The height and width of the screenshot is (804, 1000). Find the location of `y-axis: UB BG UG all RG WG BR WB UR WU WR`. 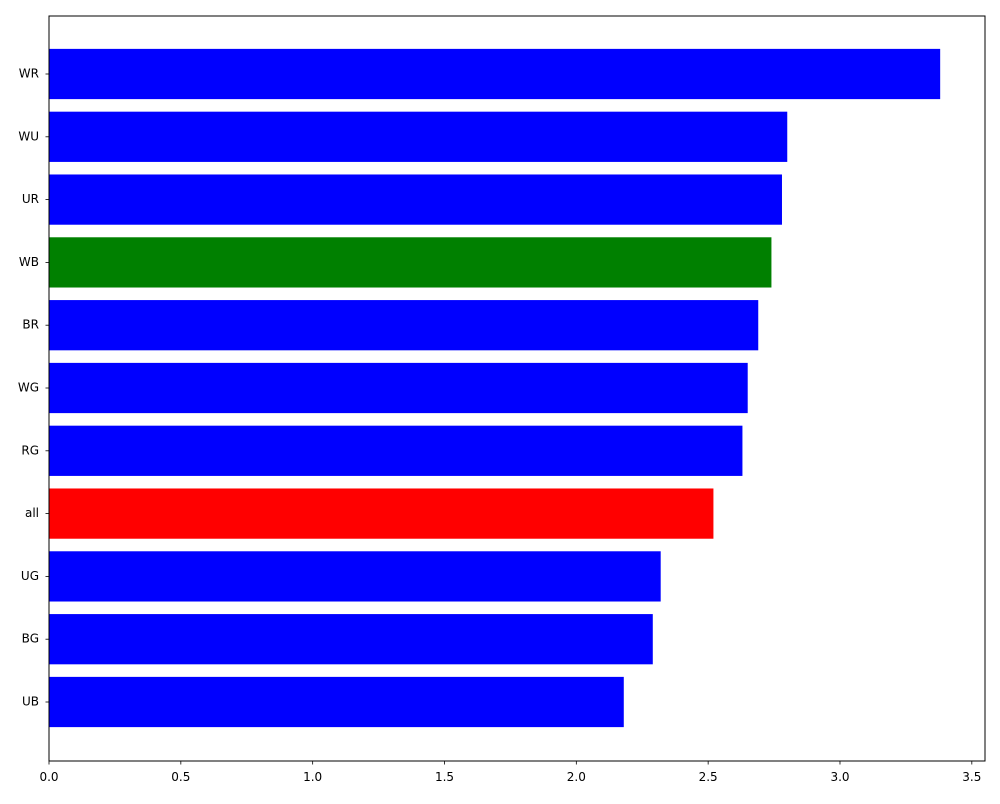

y-axis: UB BG UG all RG WG BR WB UR WU WR is located at coordinates (33, 388).